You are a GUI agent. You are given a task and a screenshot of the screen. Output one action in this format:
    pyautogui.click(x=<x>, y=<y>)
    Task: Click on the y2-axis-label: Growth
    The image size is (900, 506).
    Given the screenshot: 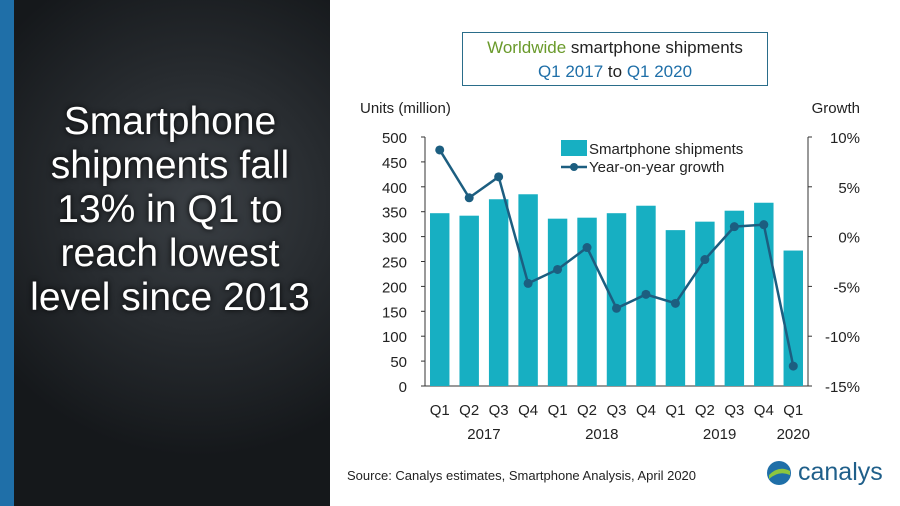 What is the action you would take?
    pyautogui.click(x=836, y=108)
    